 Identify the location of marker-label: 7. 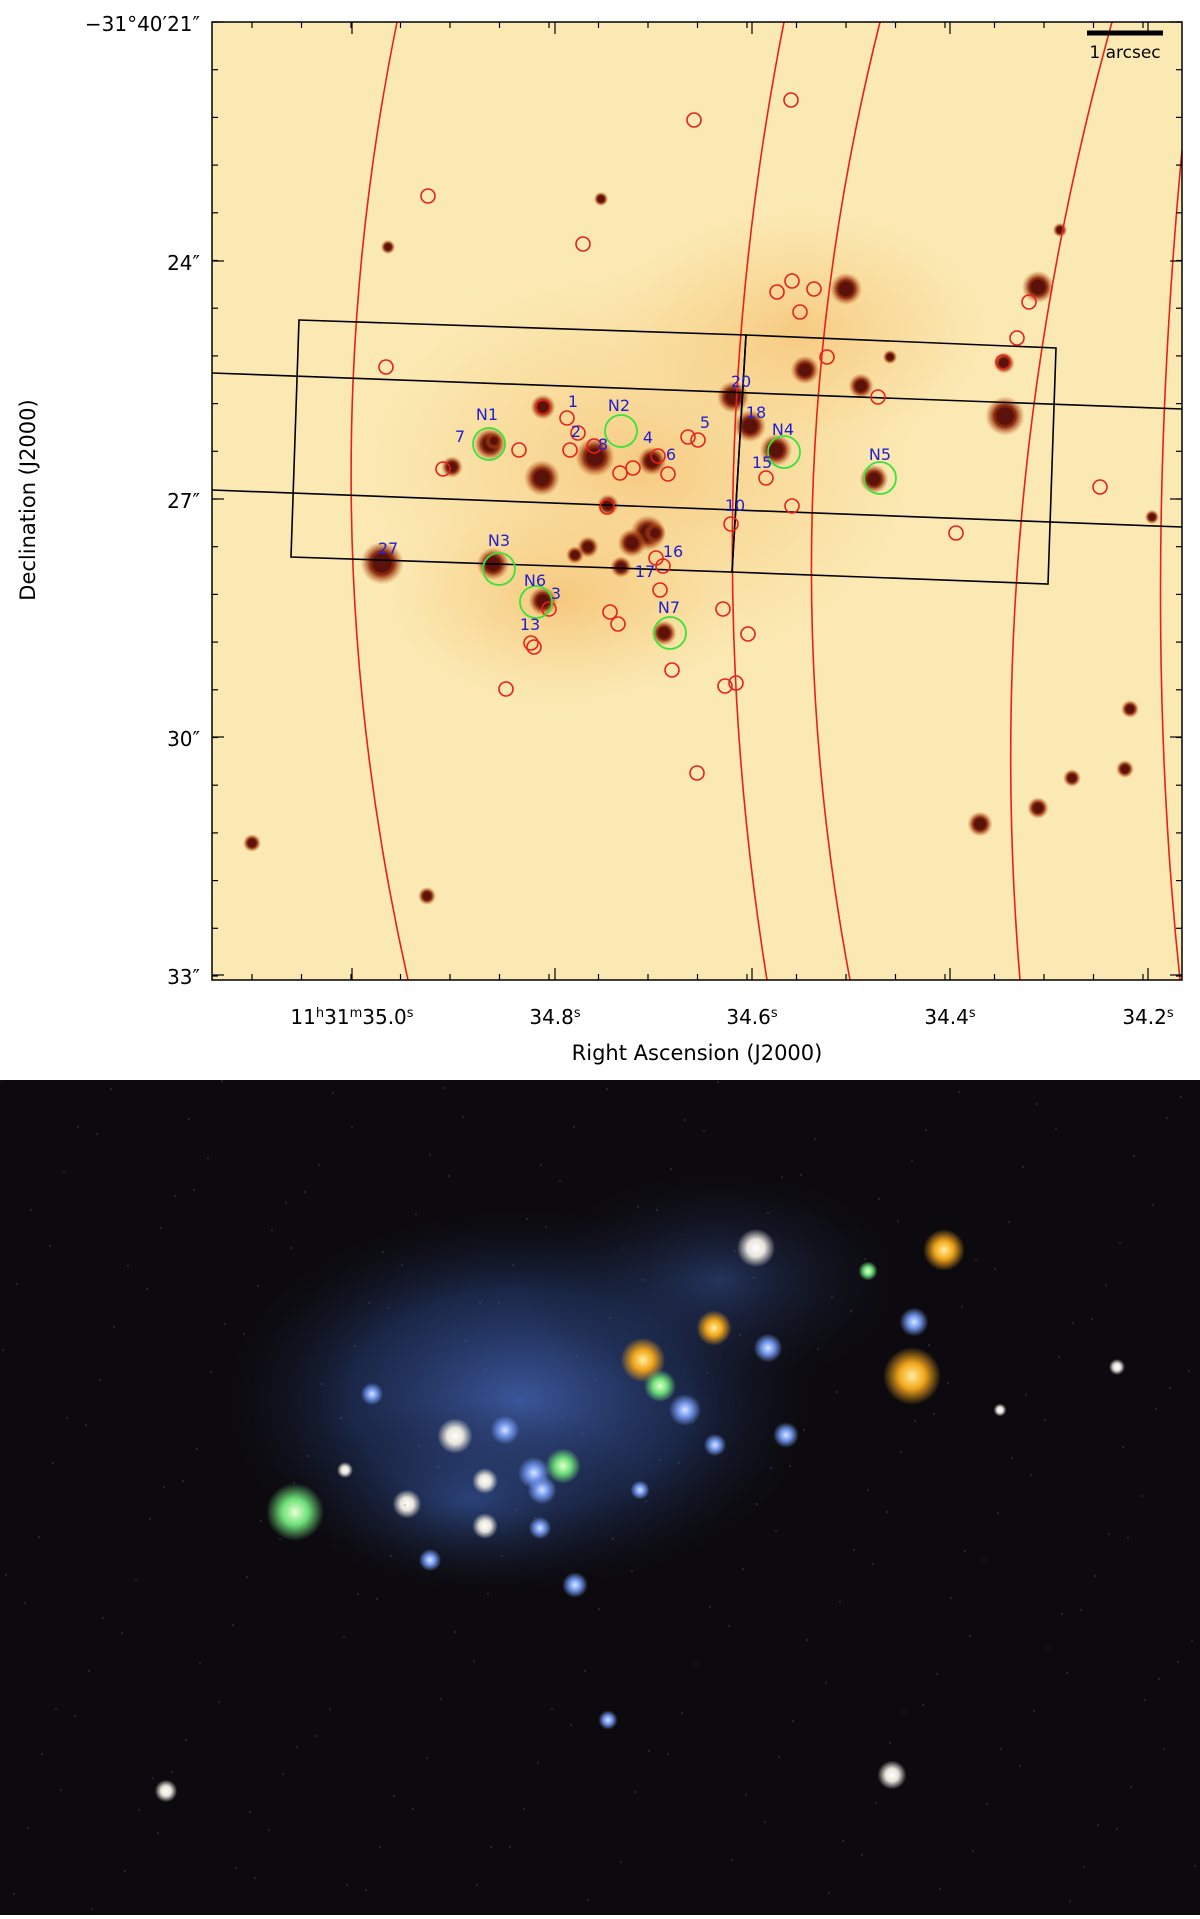
(460, 436).